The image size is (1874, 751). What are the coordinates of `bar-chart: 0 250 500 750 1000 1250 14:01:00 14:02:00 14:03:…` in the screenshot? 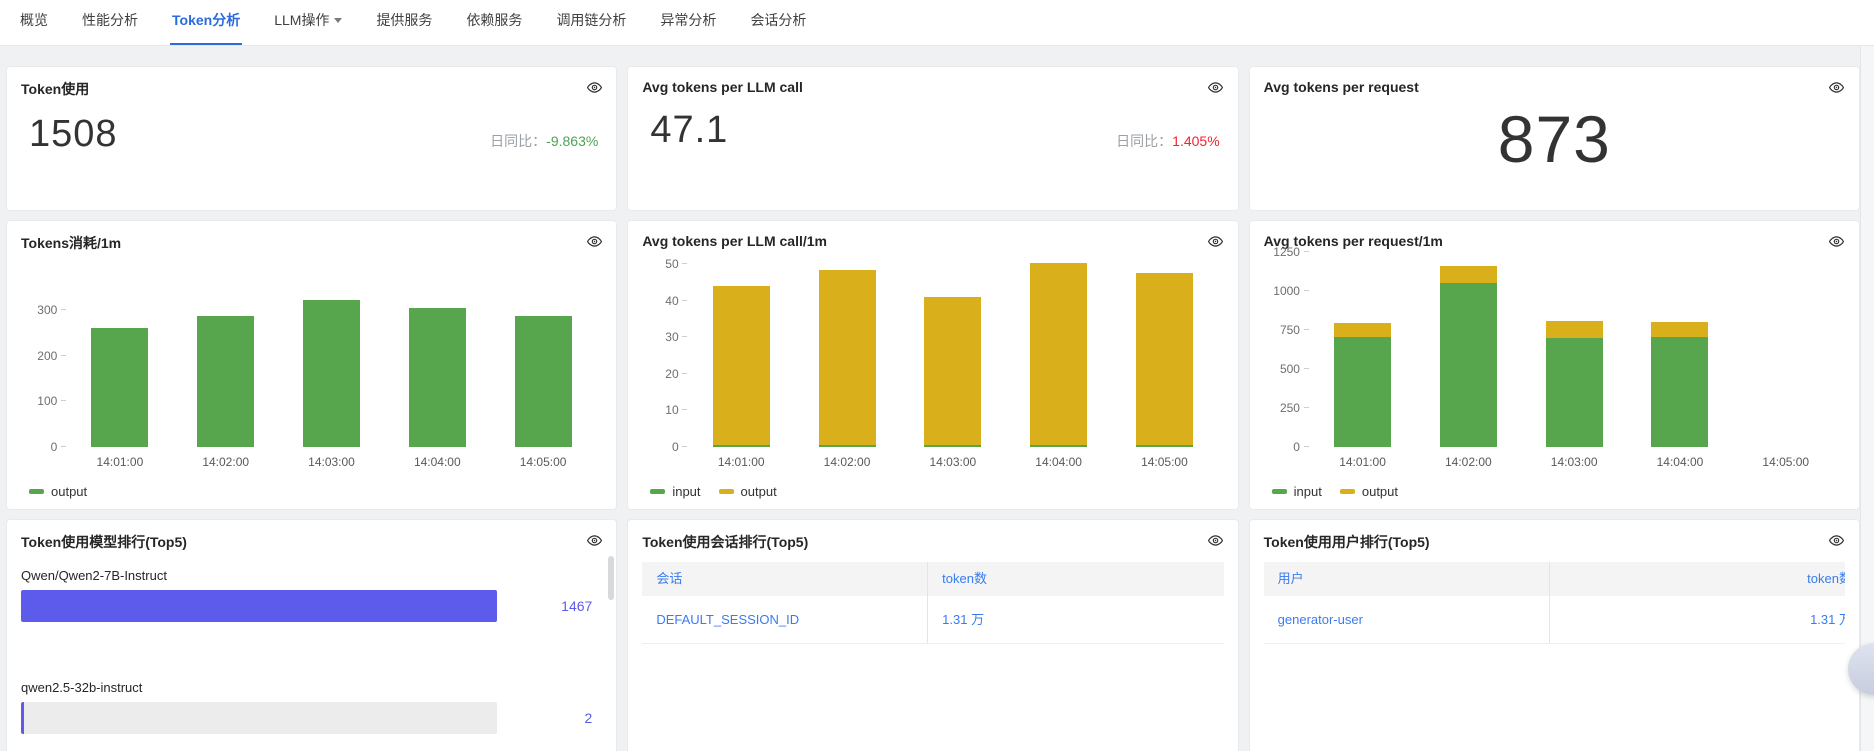 It's located at (1555, 373).